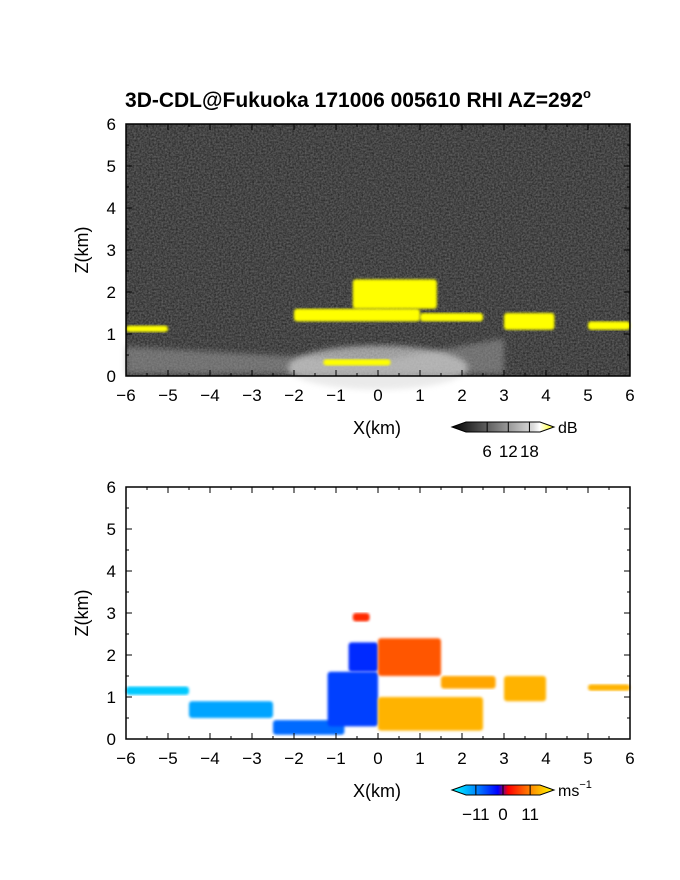 The width and height of the screenshot is (680, 880). What do you see at coordinates (251, 395) in the screenshot?
I see `intensity-xtick-label: −3` at bounding box center [251, 395].